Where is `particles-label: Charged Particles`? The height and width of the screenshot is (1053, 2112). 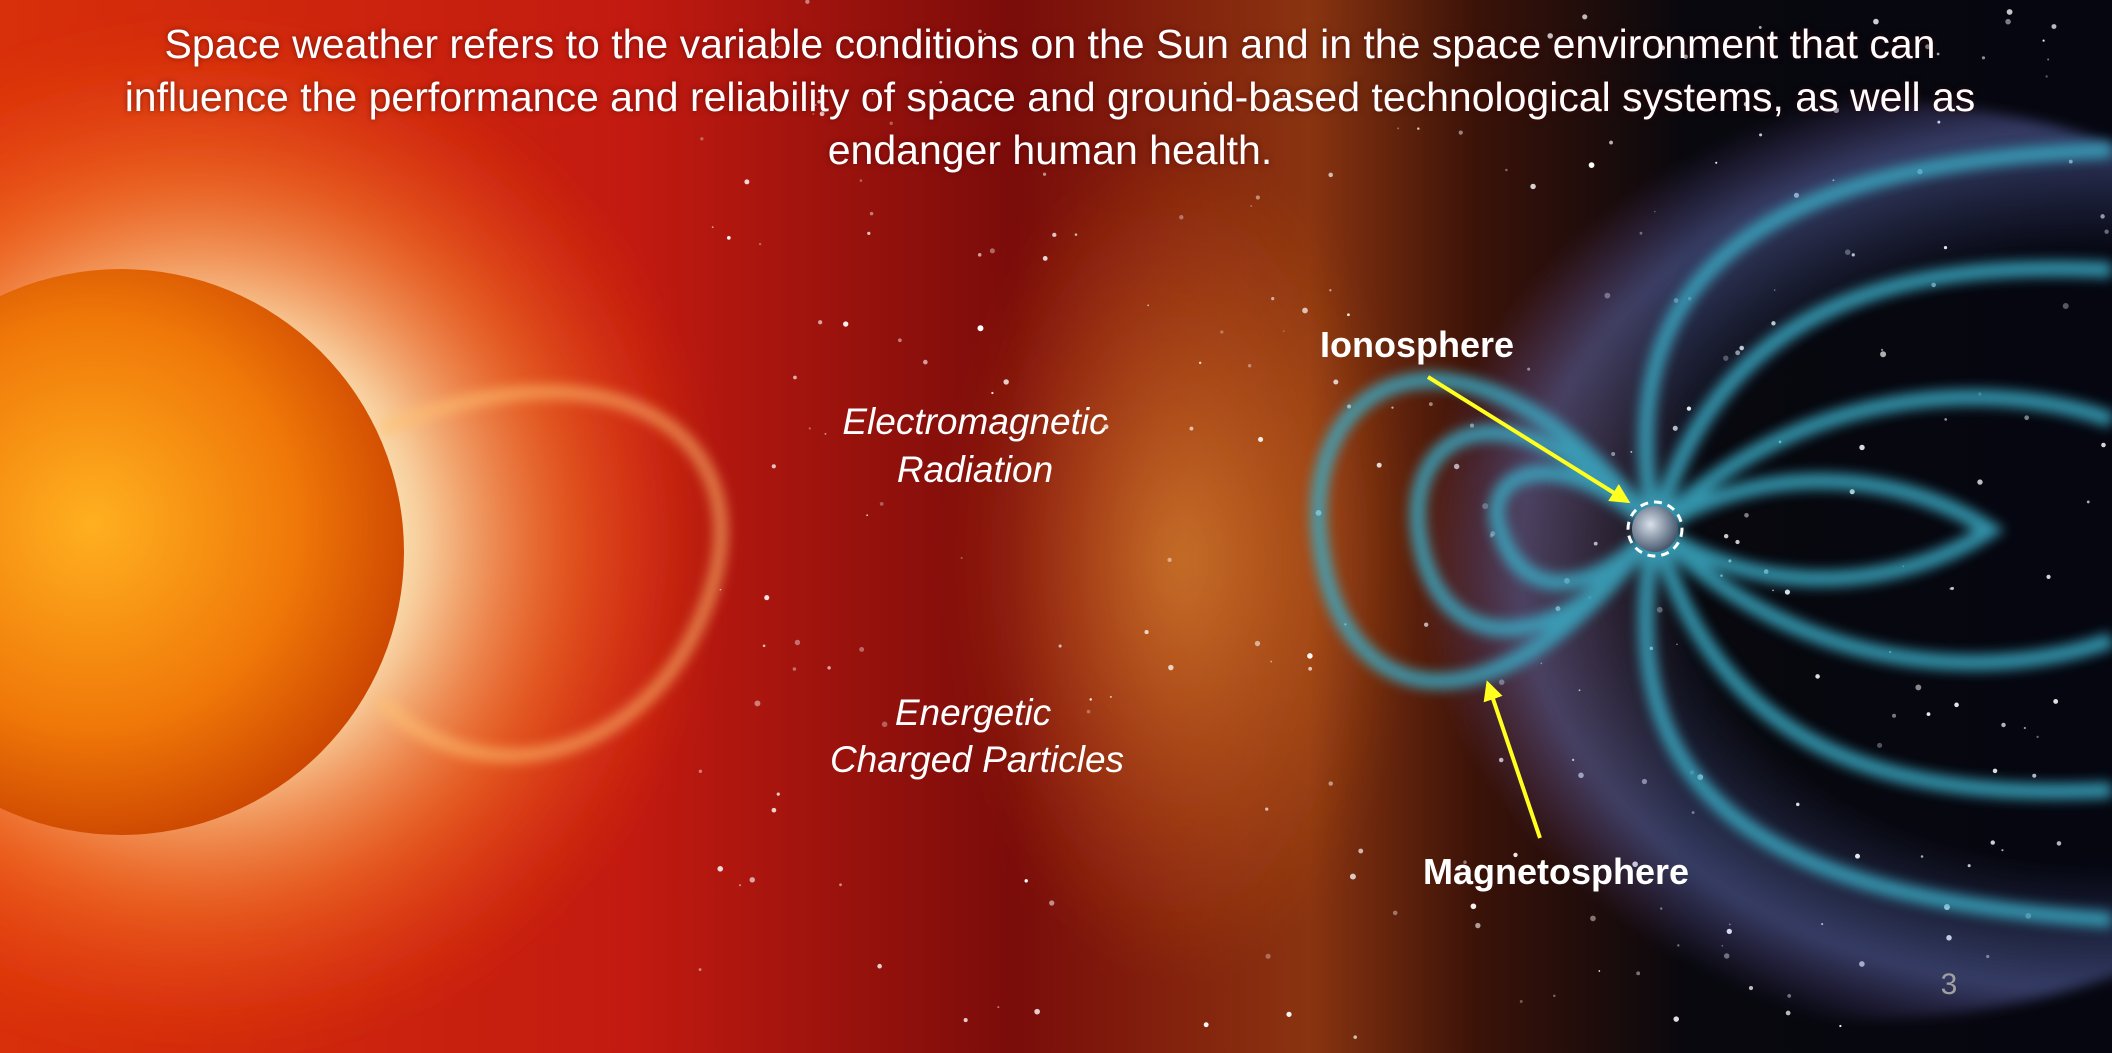
particles-label: Charged Particles is located at coordinates (977, 759).